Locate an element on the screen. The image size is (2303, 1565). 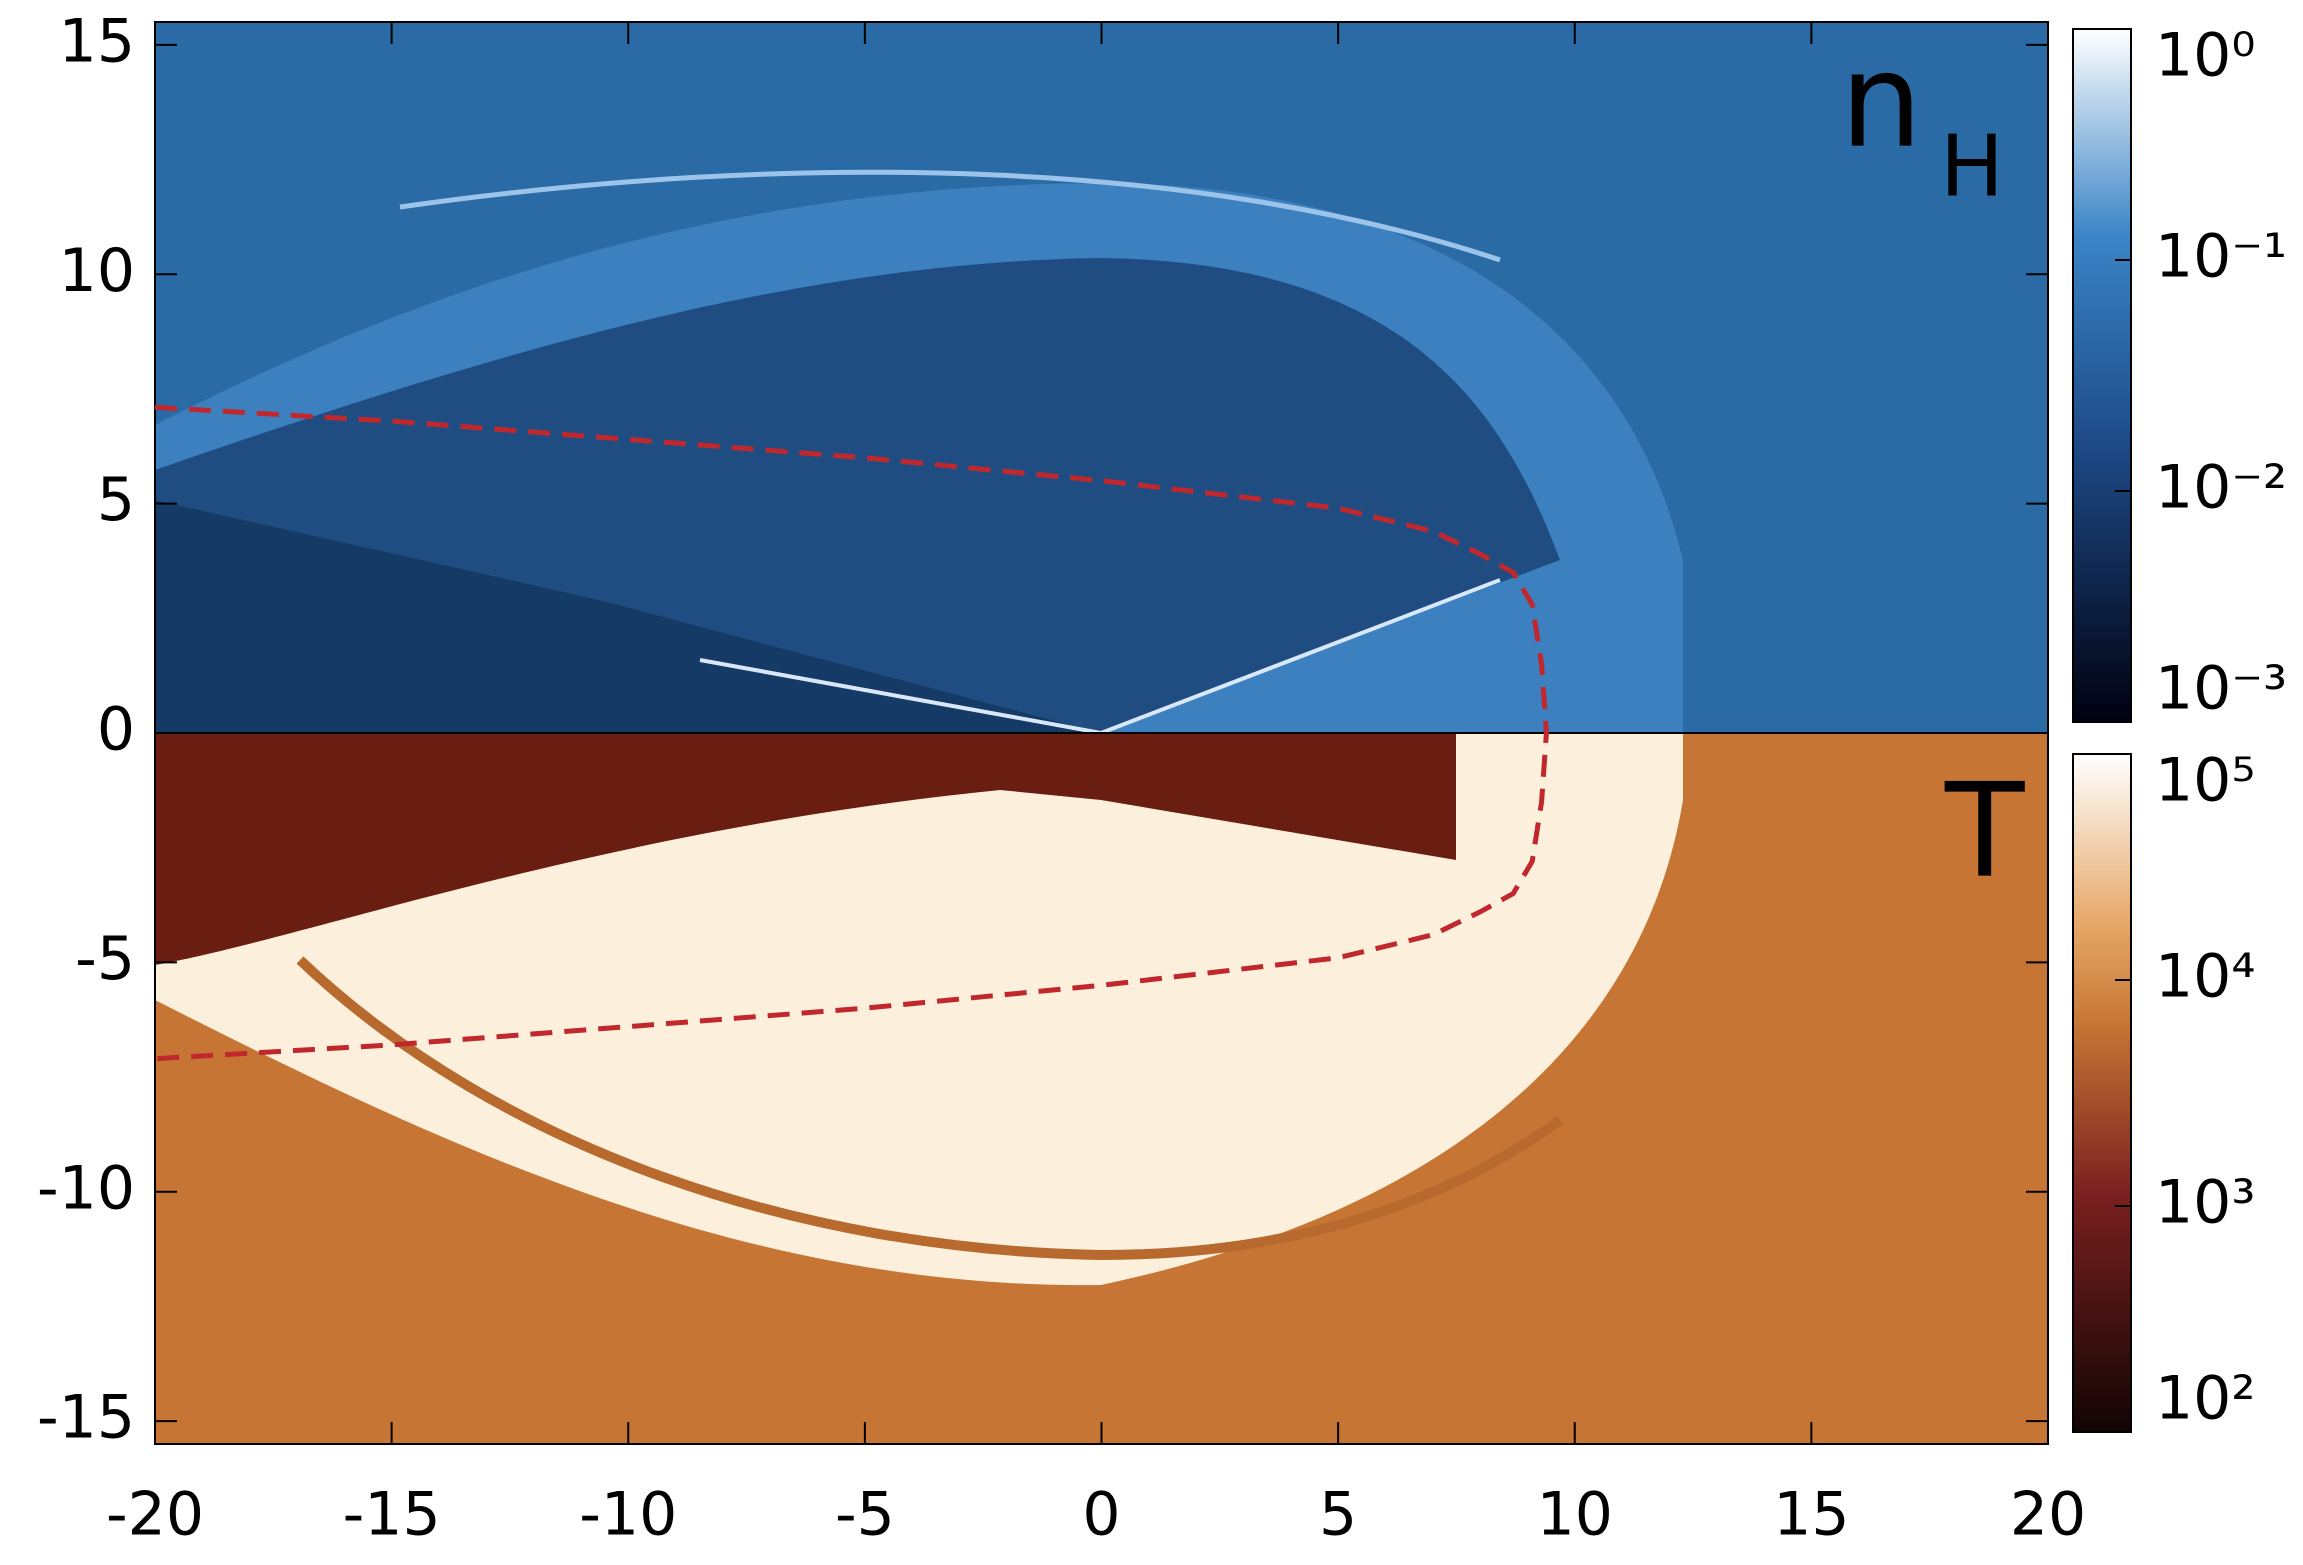
x-tick-label: 15 is located at coordinates (1811, 1515).